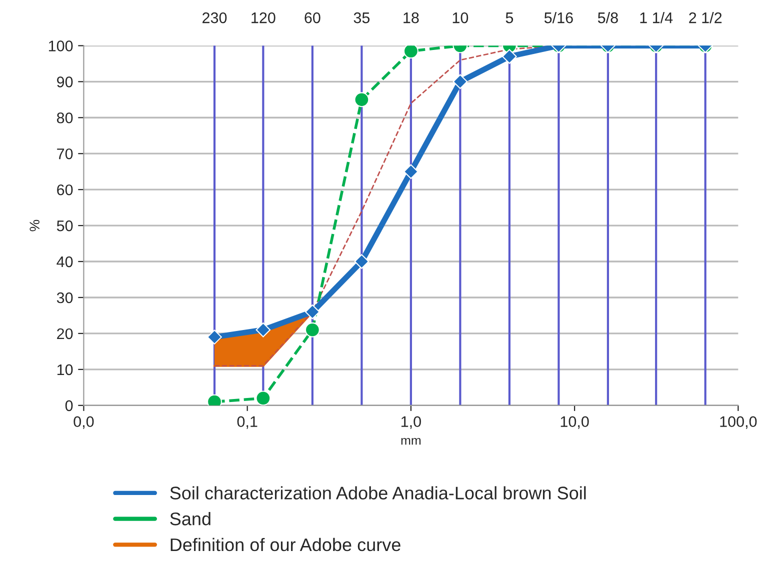  Describe the element at coordinates (64, 262) in the screenshot. I see `y-tick-label: 40` at that location.